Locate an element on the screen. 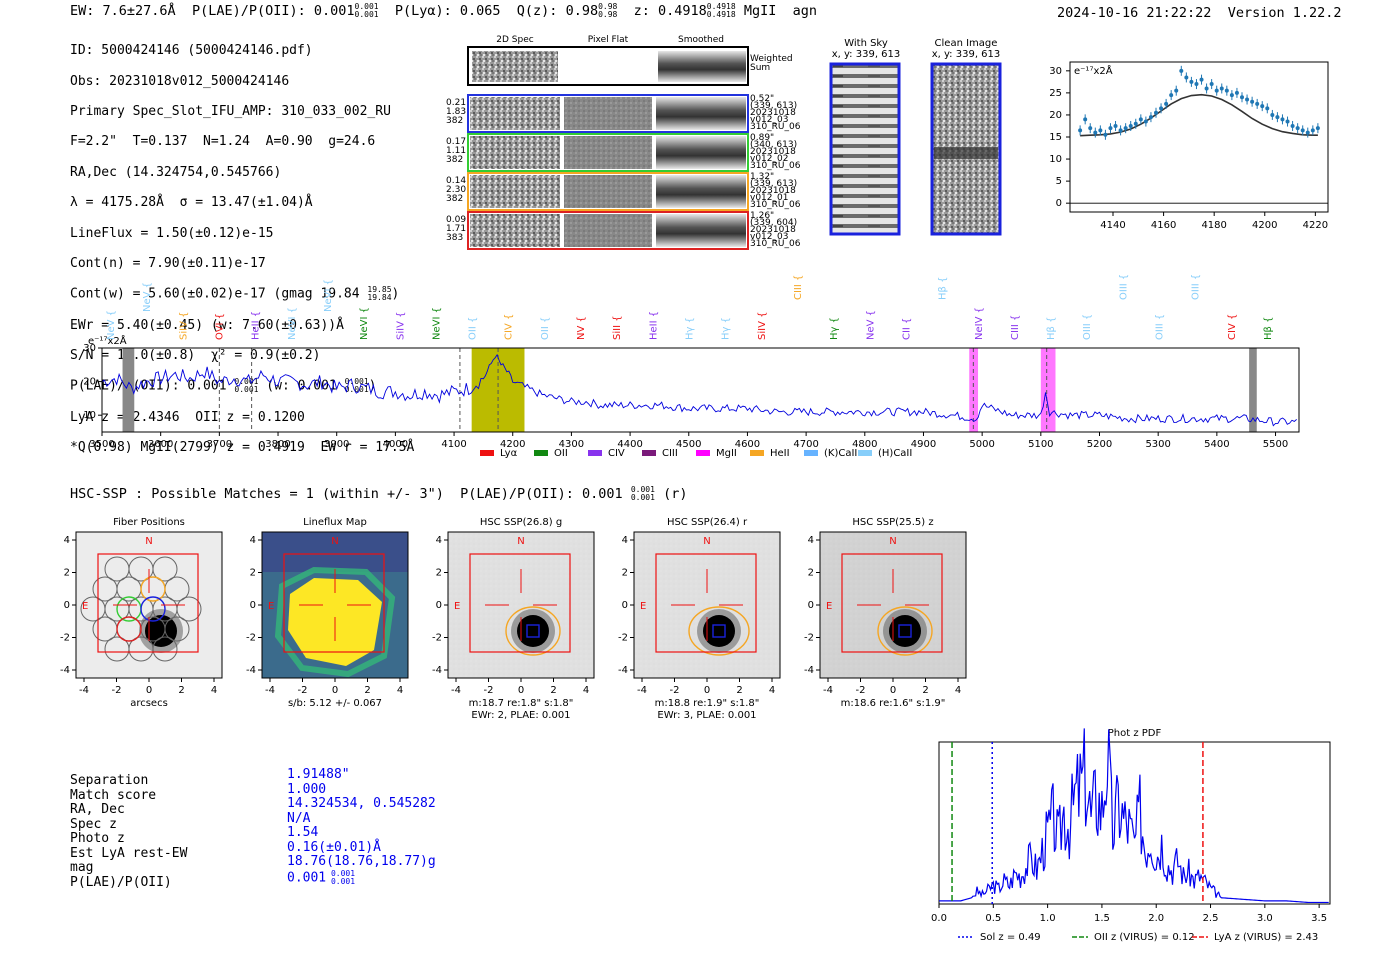  hsc-caption: m:18.8 re:1.9" s:1.8" is located at coordinates (707, 703).